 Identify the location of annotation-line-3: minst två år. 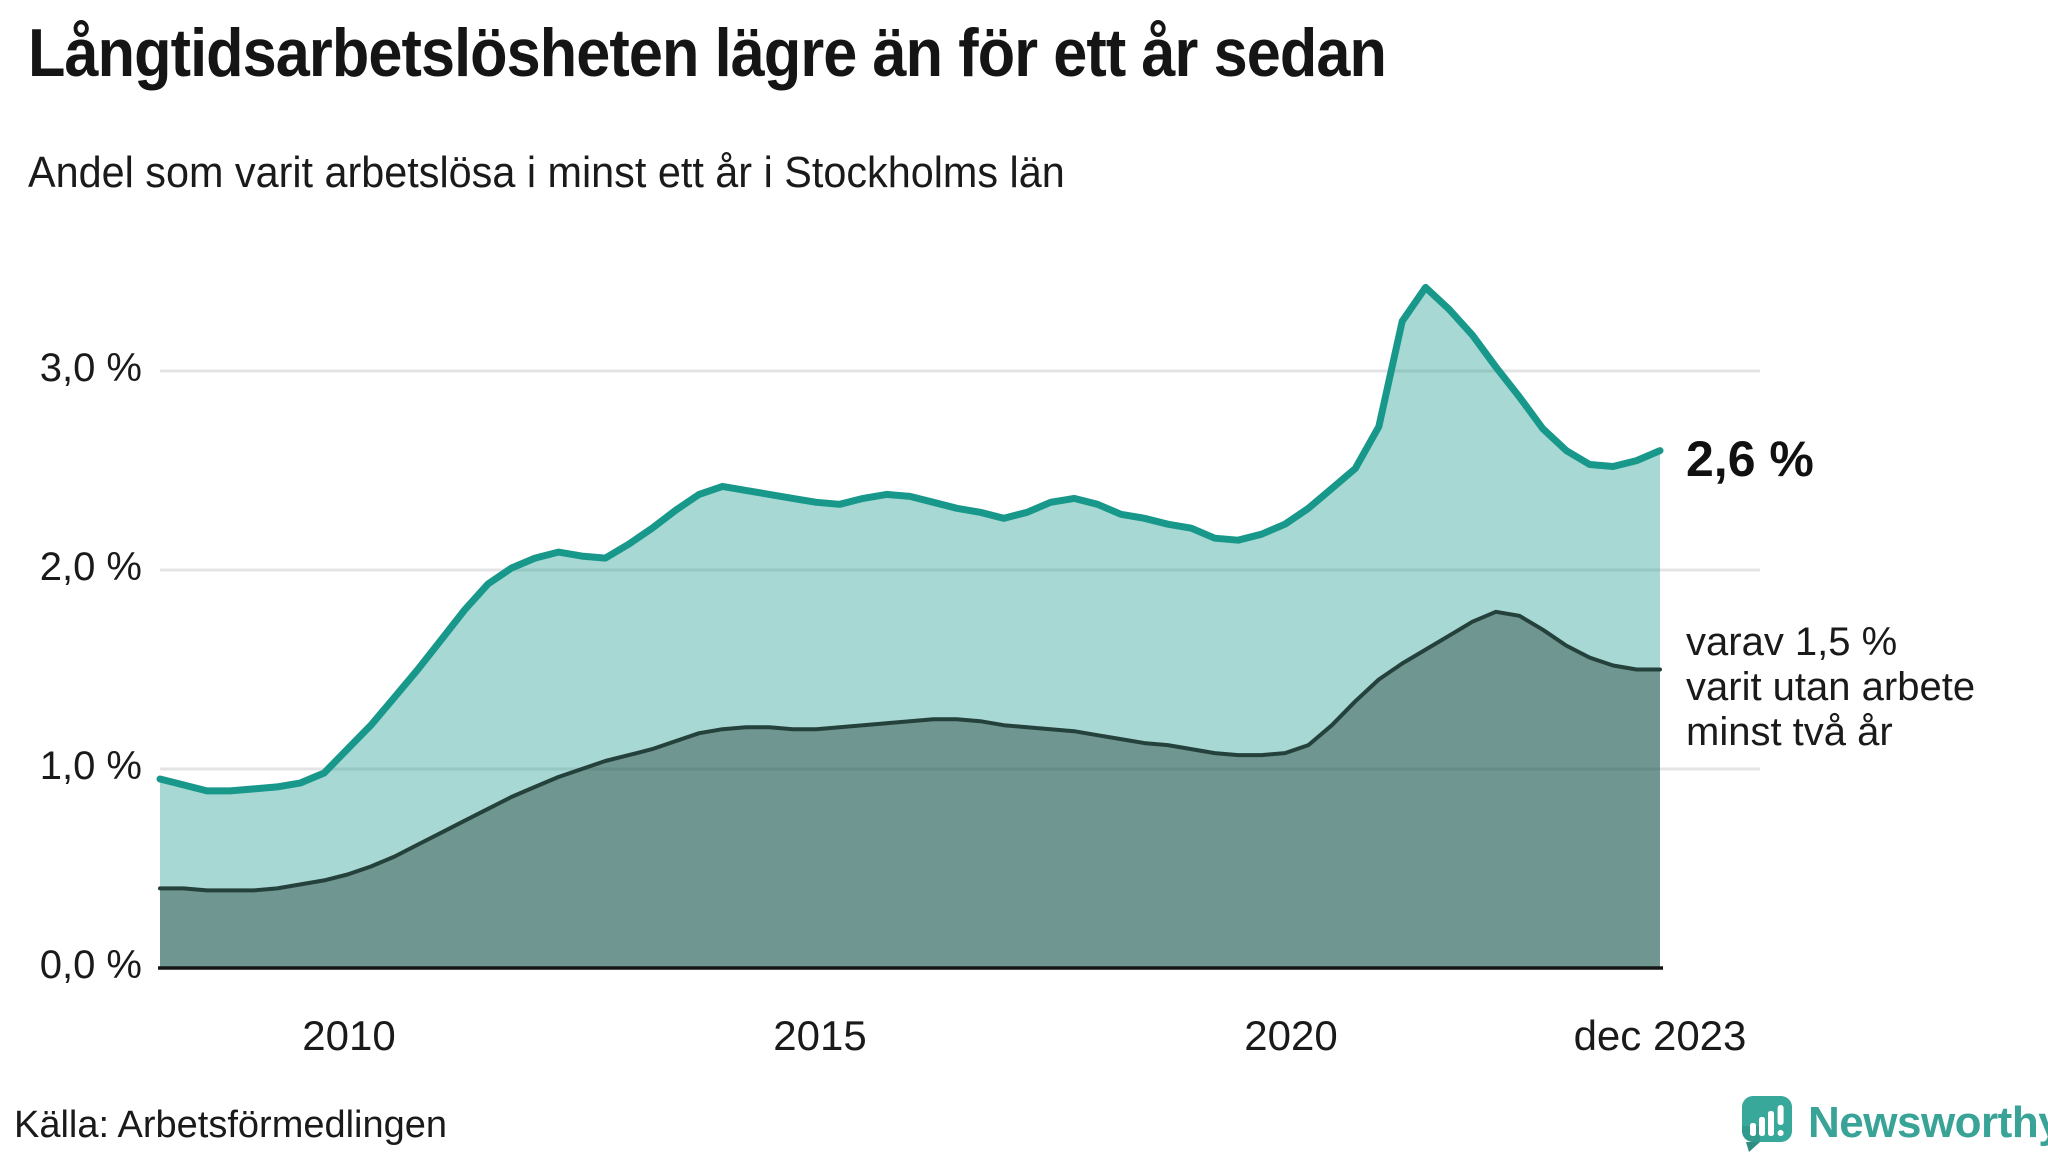
(1789, 731).